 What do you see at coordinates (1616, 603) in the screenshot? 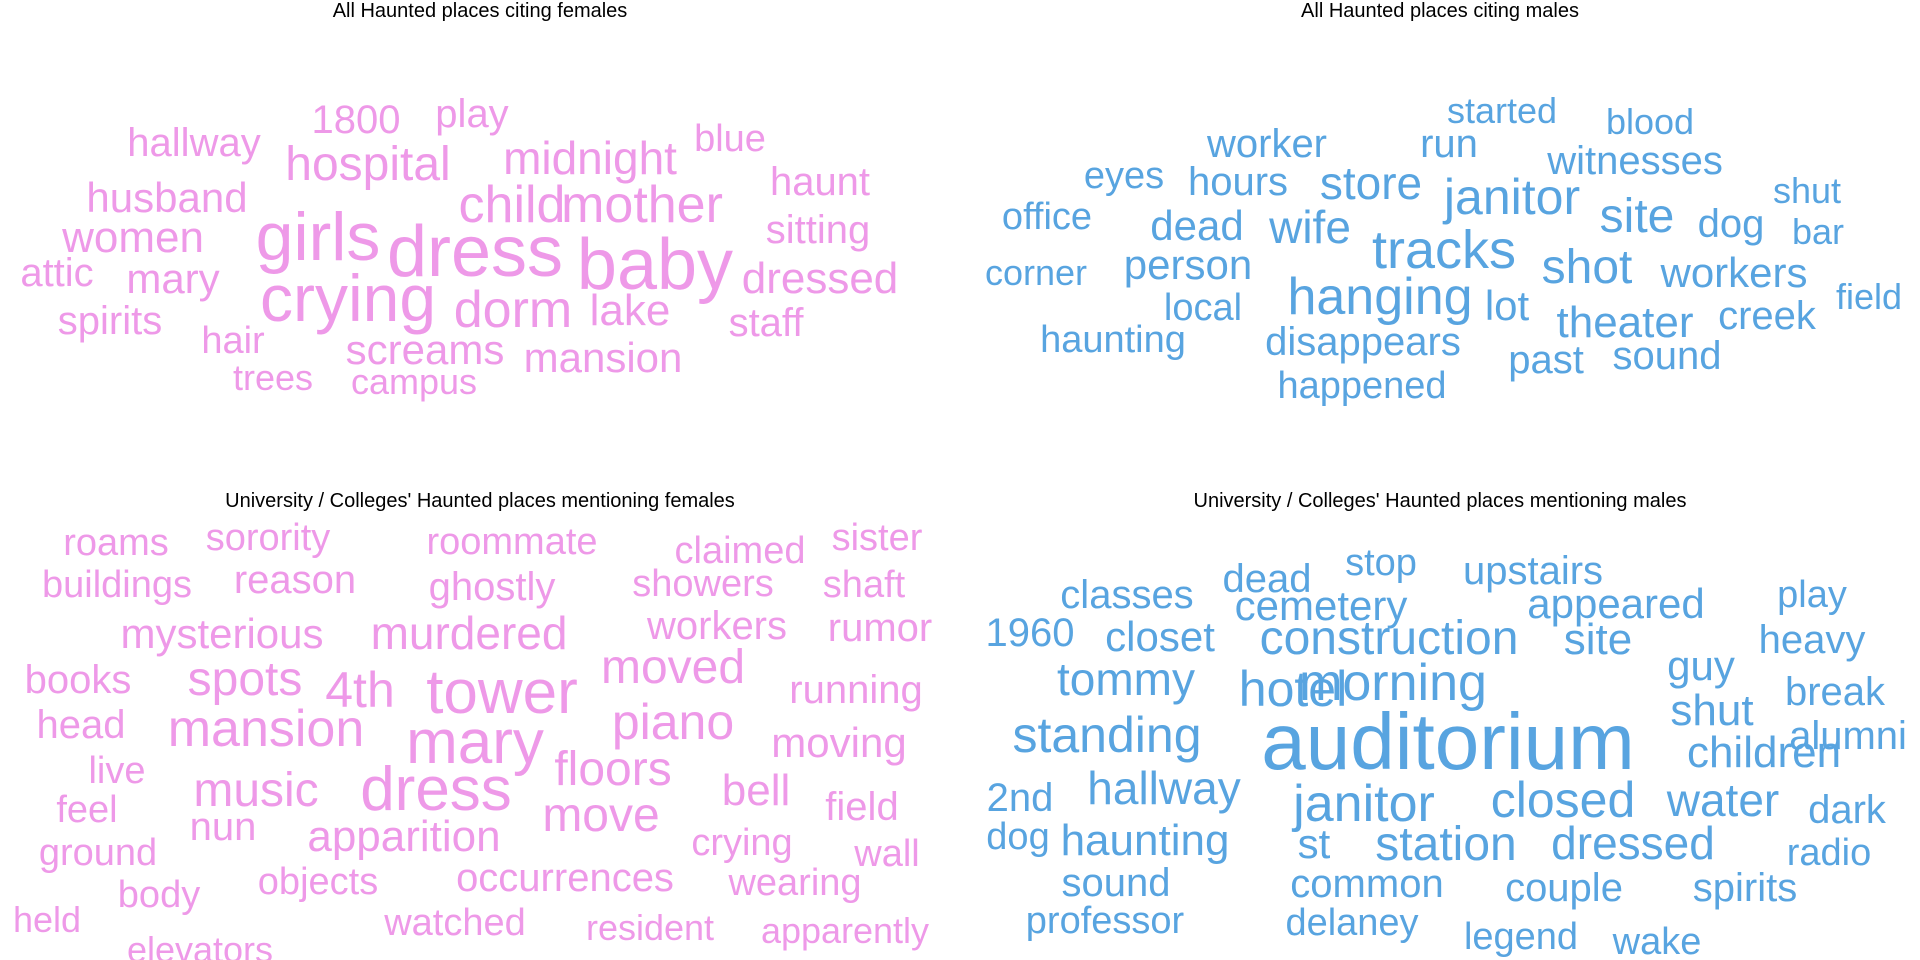
I see `word-appeared: appeared` at bounding box center [1616, 603].